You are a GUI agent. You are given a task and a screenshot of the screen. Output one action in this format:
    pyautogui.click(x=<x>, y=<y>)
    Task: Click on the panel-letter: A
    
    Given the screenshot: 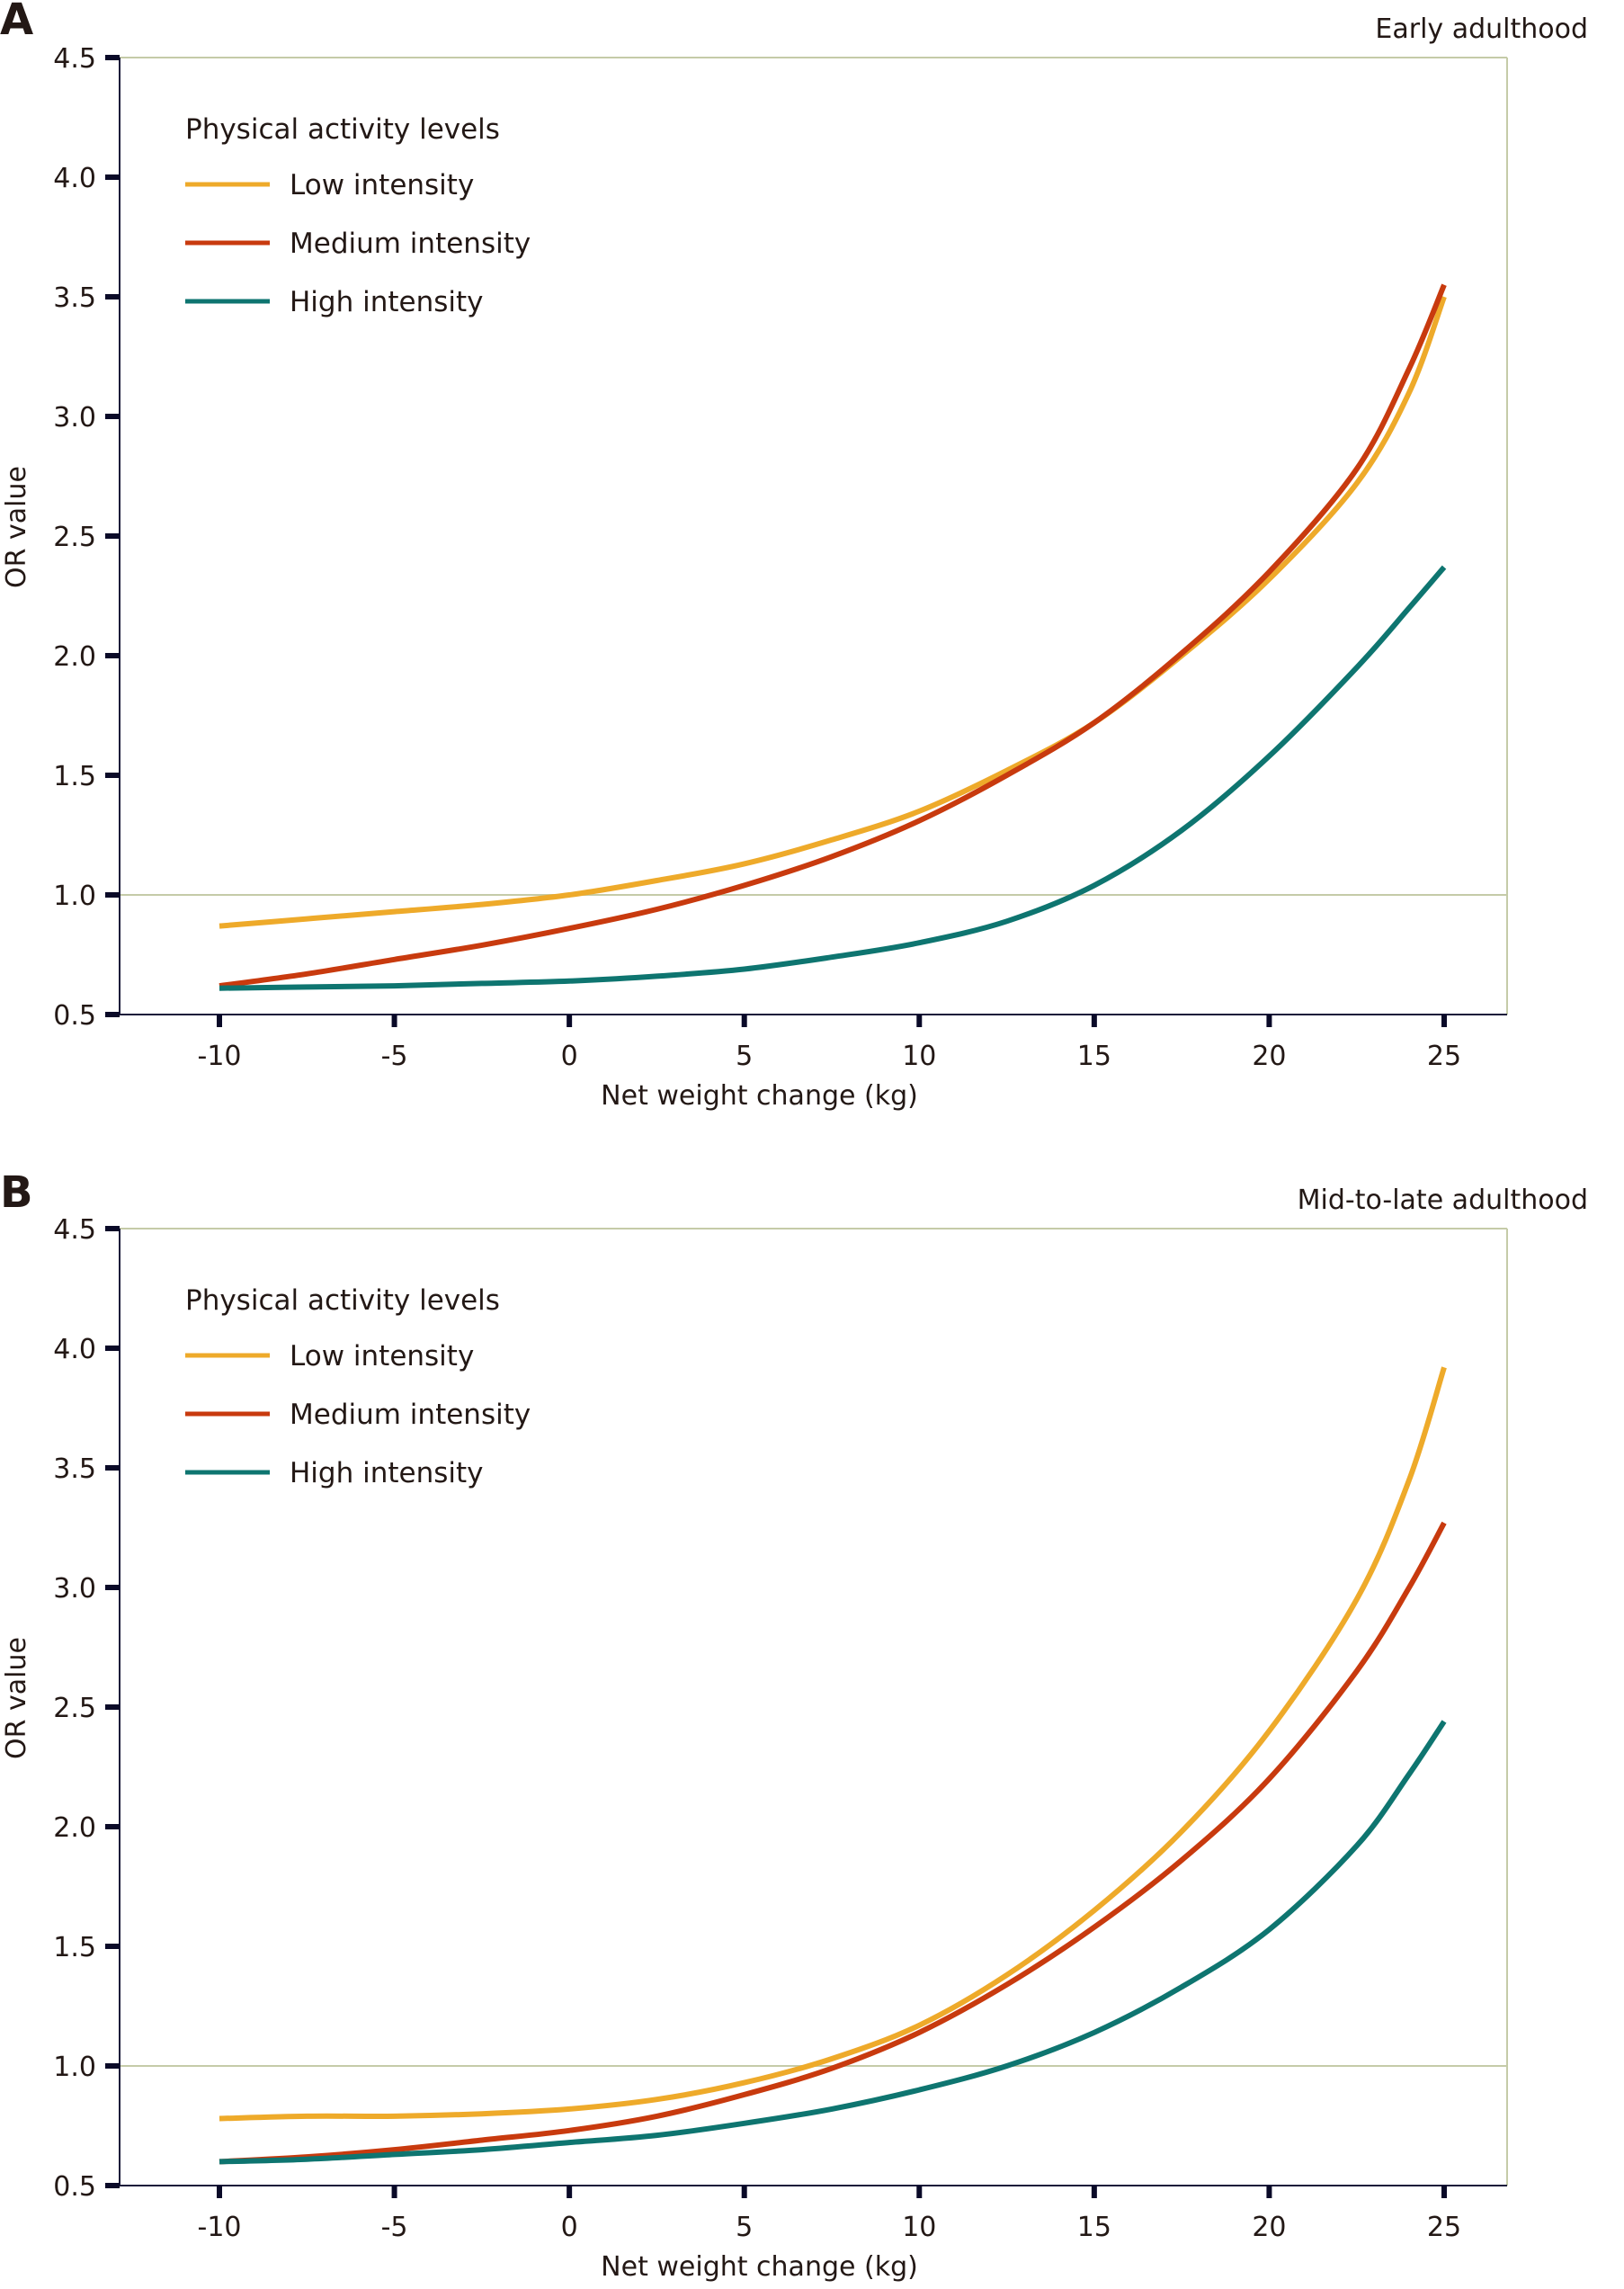 What is the action you would take?
    pyautogui.click(x=16, y=22)
    